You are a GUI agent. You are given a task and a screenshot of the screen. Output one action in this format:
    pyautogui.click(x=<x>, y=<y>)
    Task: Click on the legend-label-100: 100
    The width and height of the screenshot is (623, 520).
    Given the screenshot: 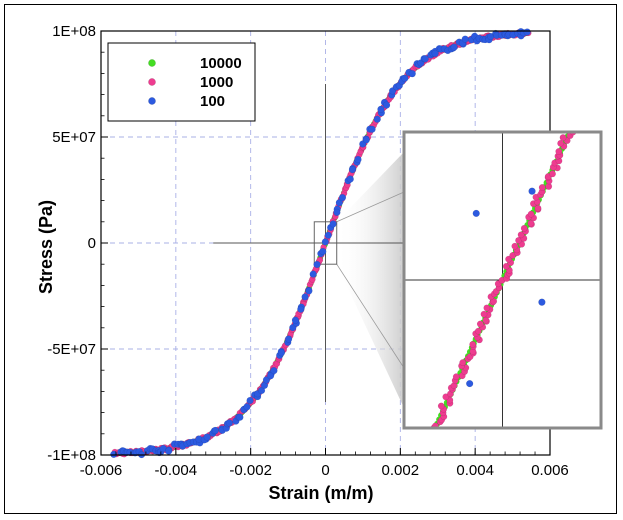 What is the action you would take?
    pyautogui.click(x=212, y=101)
    